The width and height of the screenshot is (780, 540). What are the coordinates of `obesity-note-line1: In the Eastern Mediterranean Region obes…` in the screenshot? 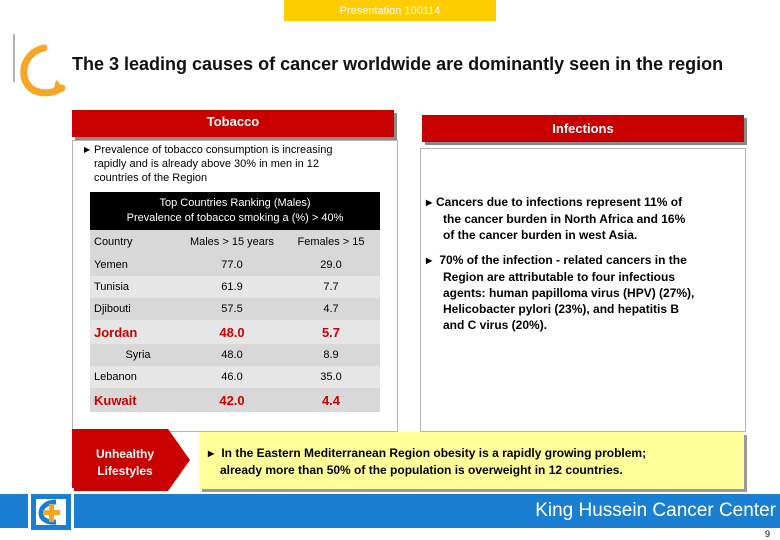 It's located at (434, 453).